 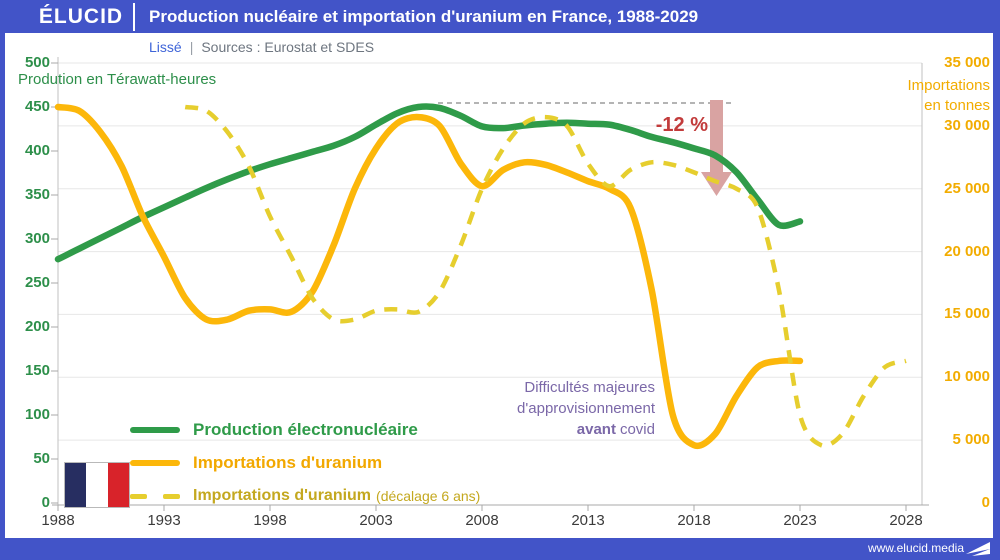 What do you see at coordinates (288, 47) in the screenshot?
I see `sources-label: Sources : Eurostat et SDES` at bounding box center [288, 47].